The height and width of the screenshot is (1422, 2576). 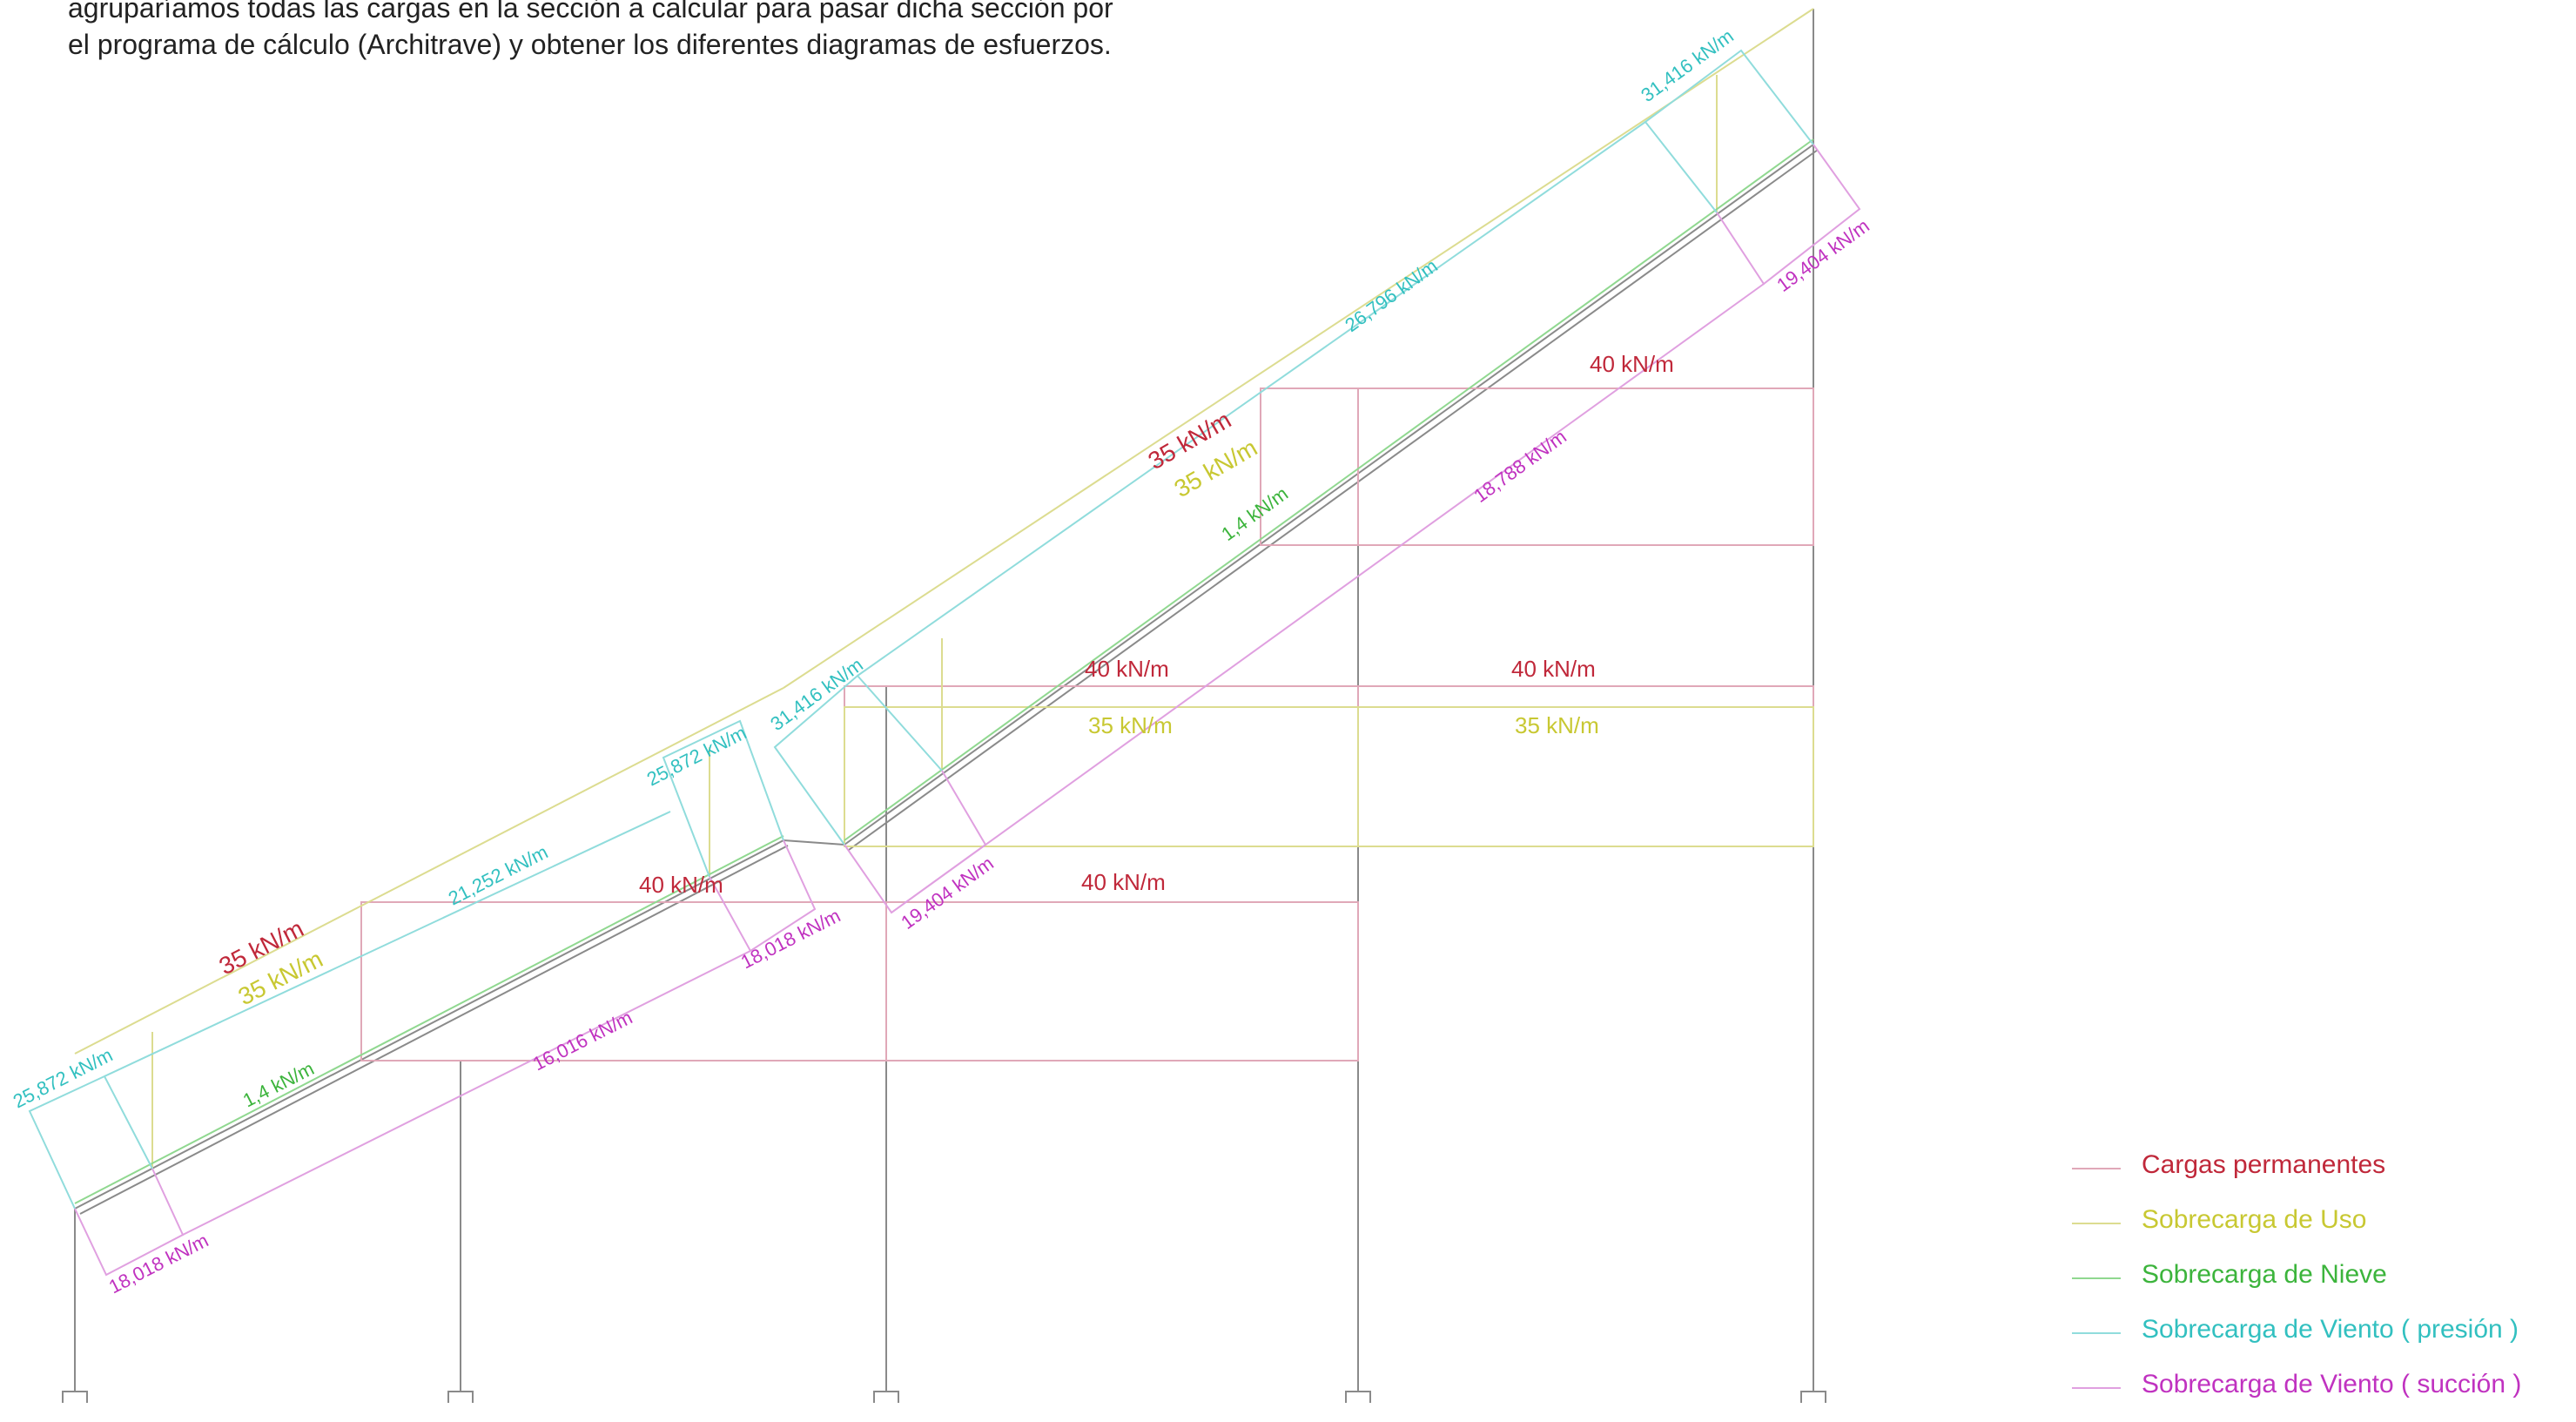 What do you see at coordinates (90, 1142) in the screenshot?
I see `wp-left-polygon` at bounding box center [90, 1142].